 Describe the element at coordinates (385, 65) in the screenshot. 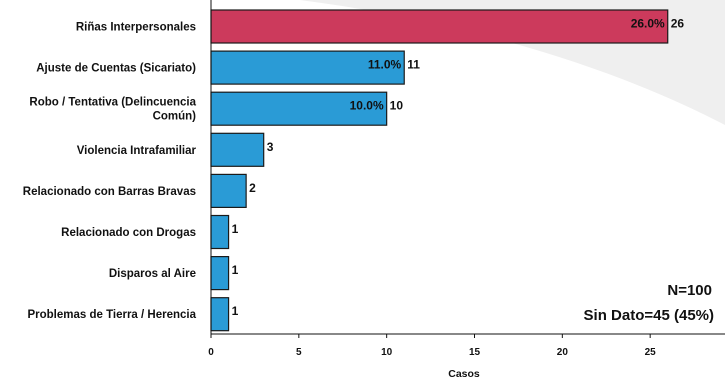

I see `percent-label: 11.0%` at that location.